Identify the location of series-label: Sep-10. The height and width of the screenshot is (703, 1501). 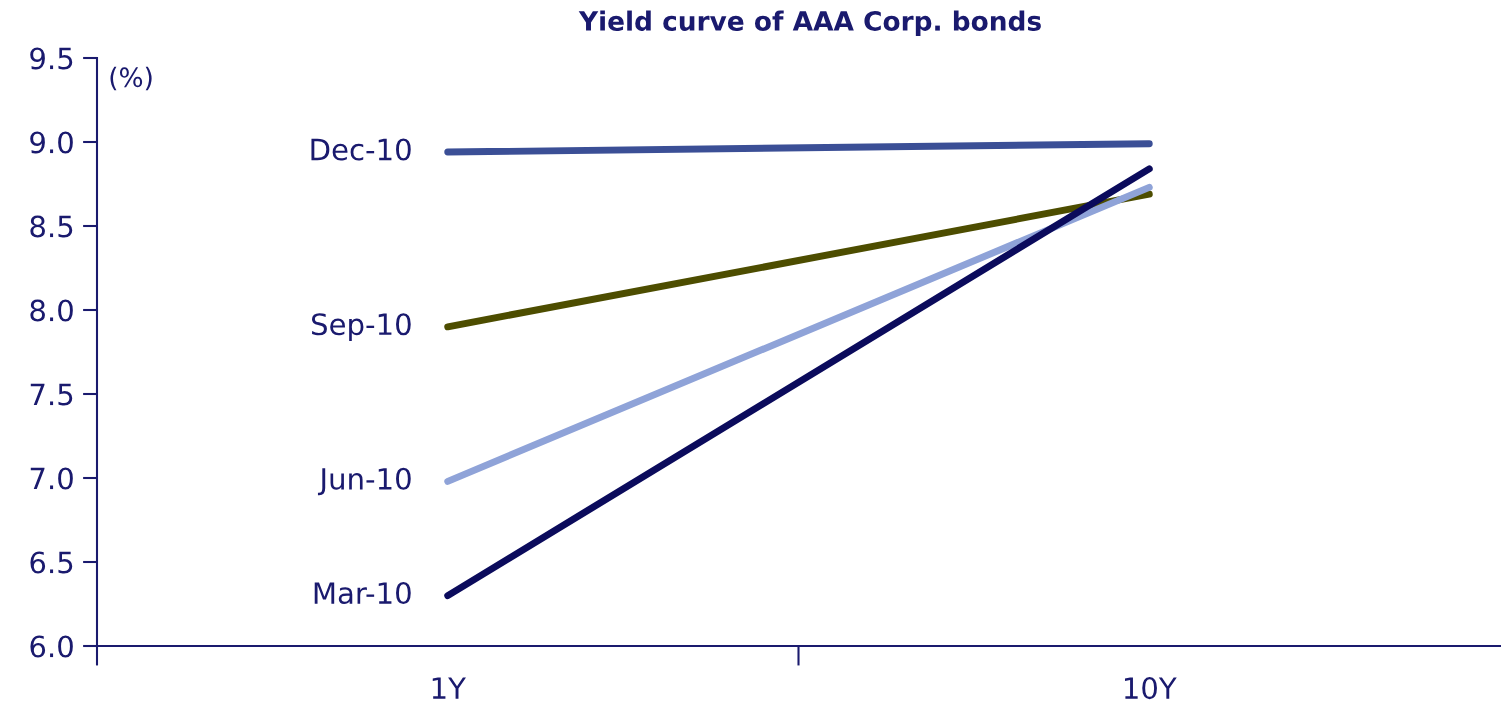
(361, 327).